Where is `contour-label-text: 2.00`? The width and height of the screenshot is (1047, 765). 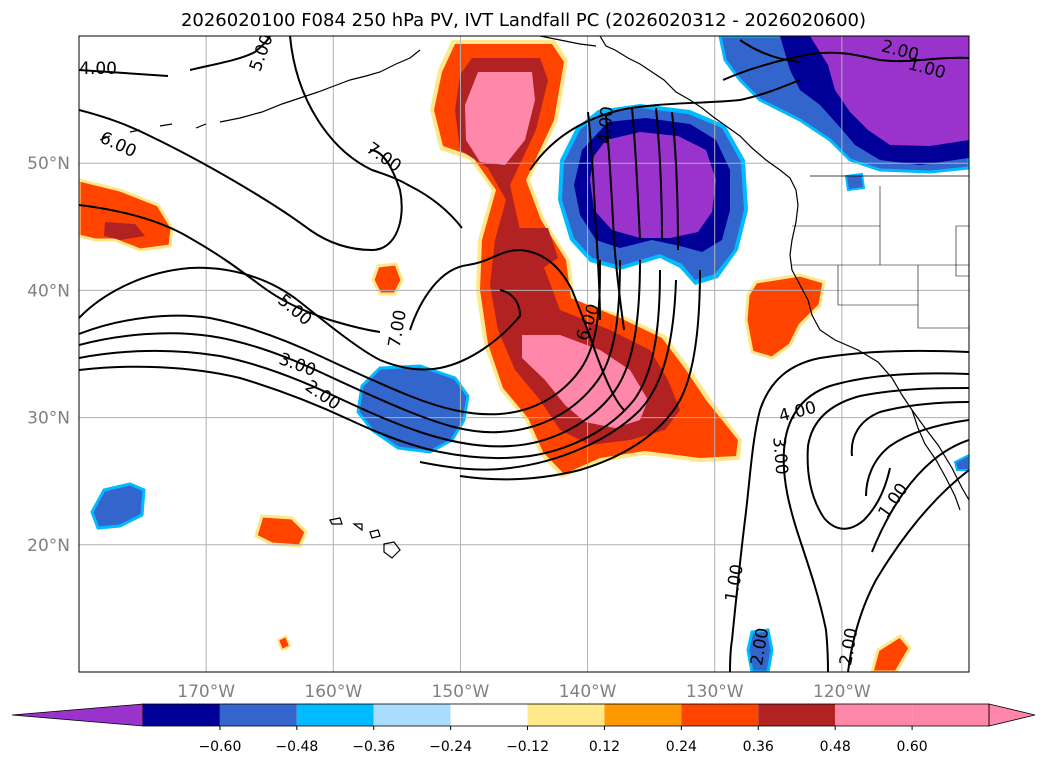 contour-label-text: 2.00 is located at coordinates (849, 646).